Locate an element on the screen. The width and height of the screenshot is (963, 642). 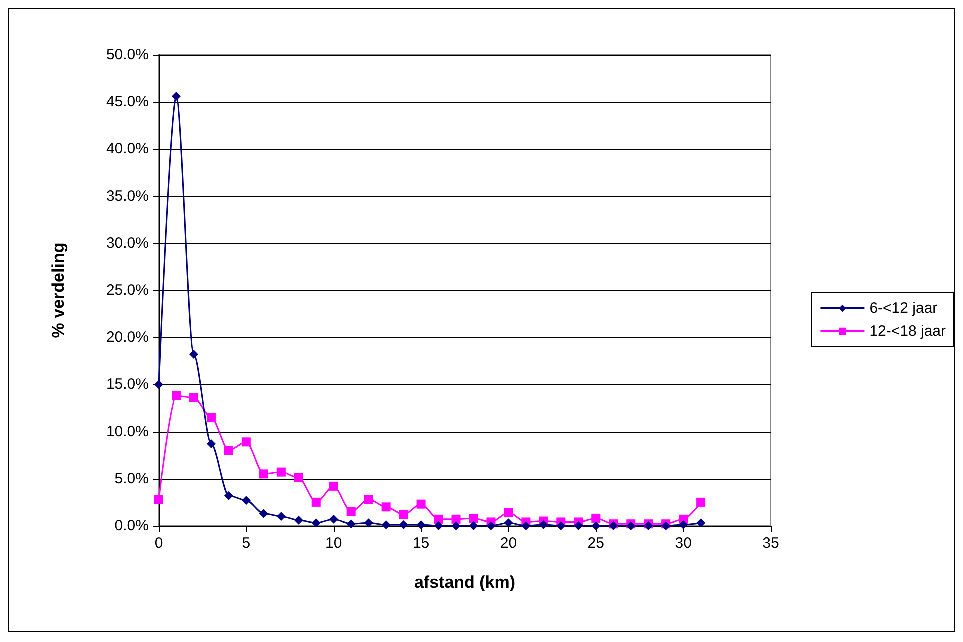
y-tick-label: 45.0% is located at coordinates (127, 102).